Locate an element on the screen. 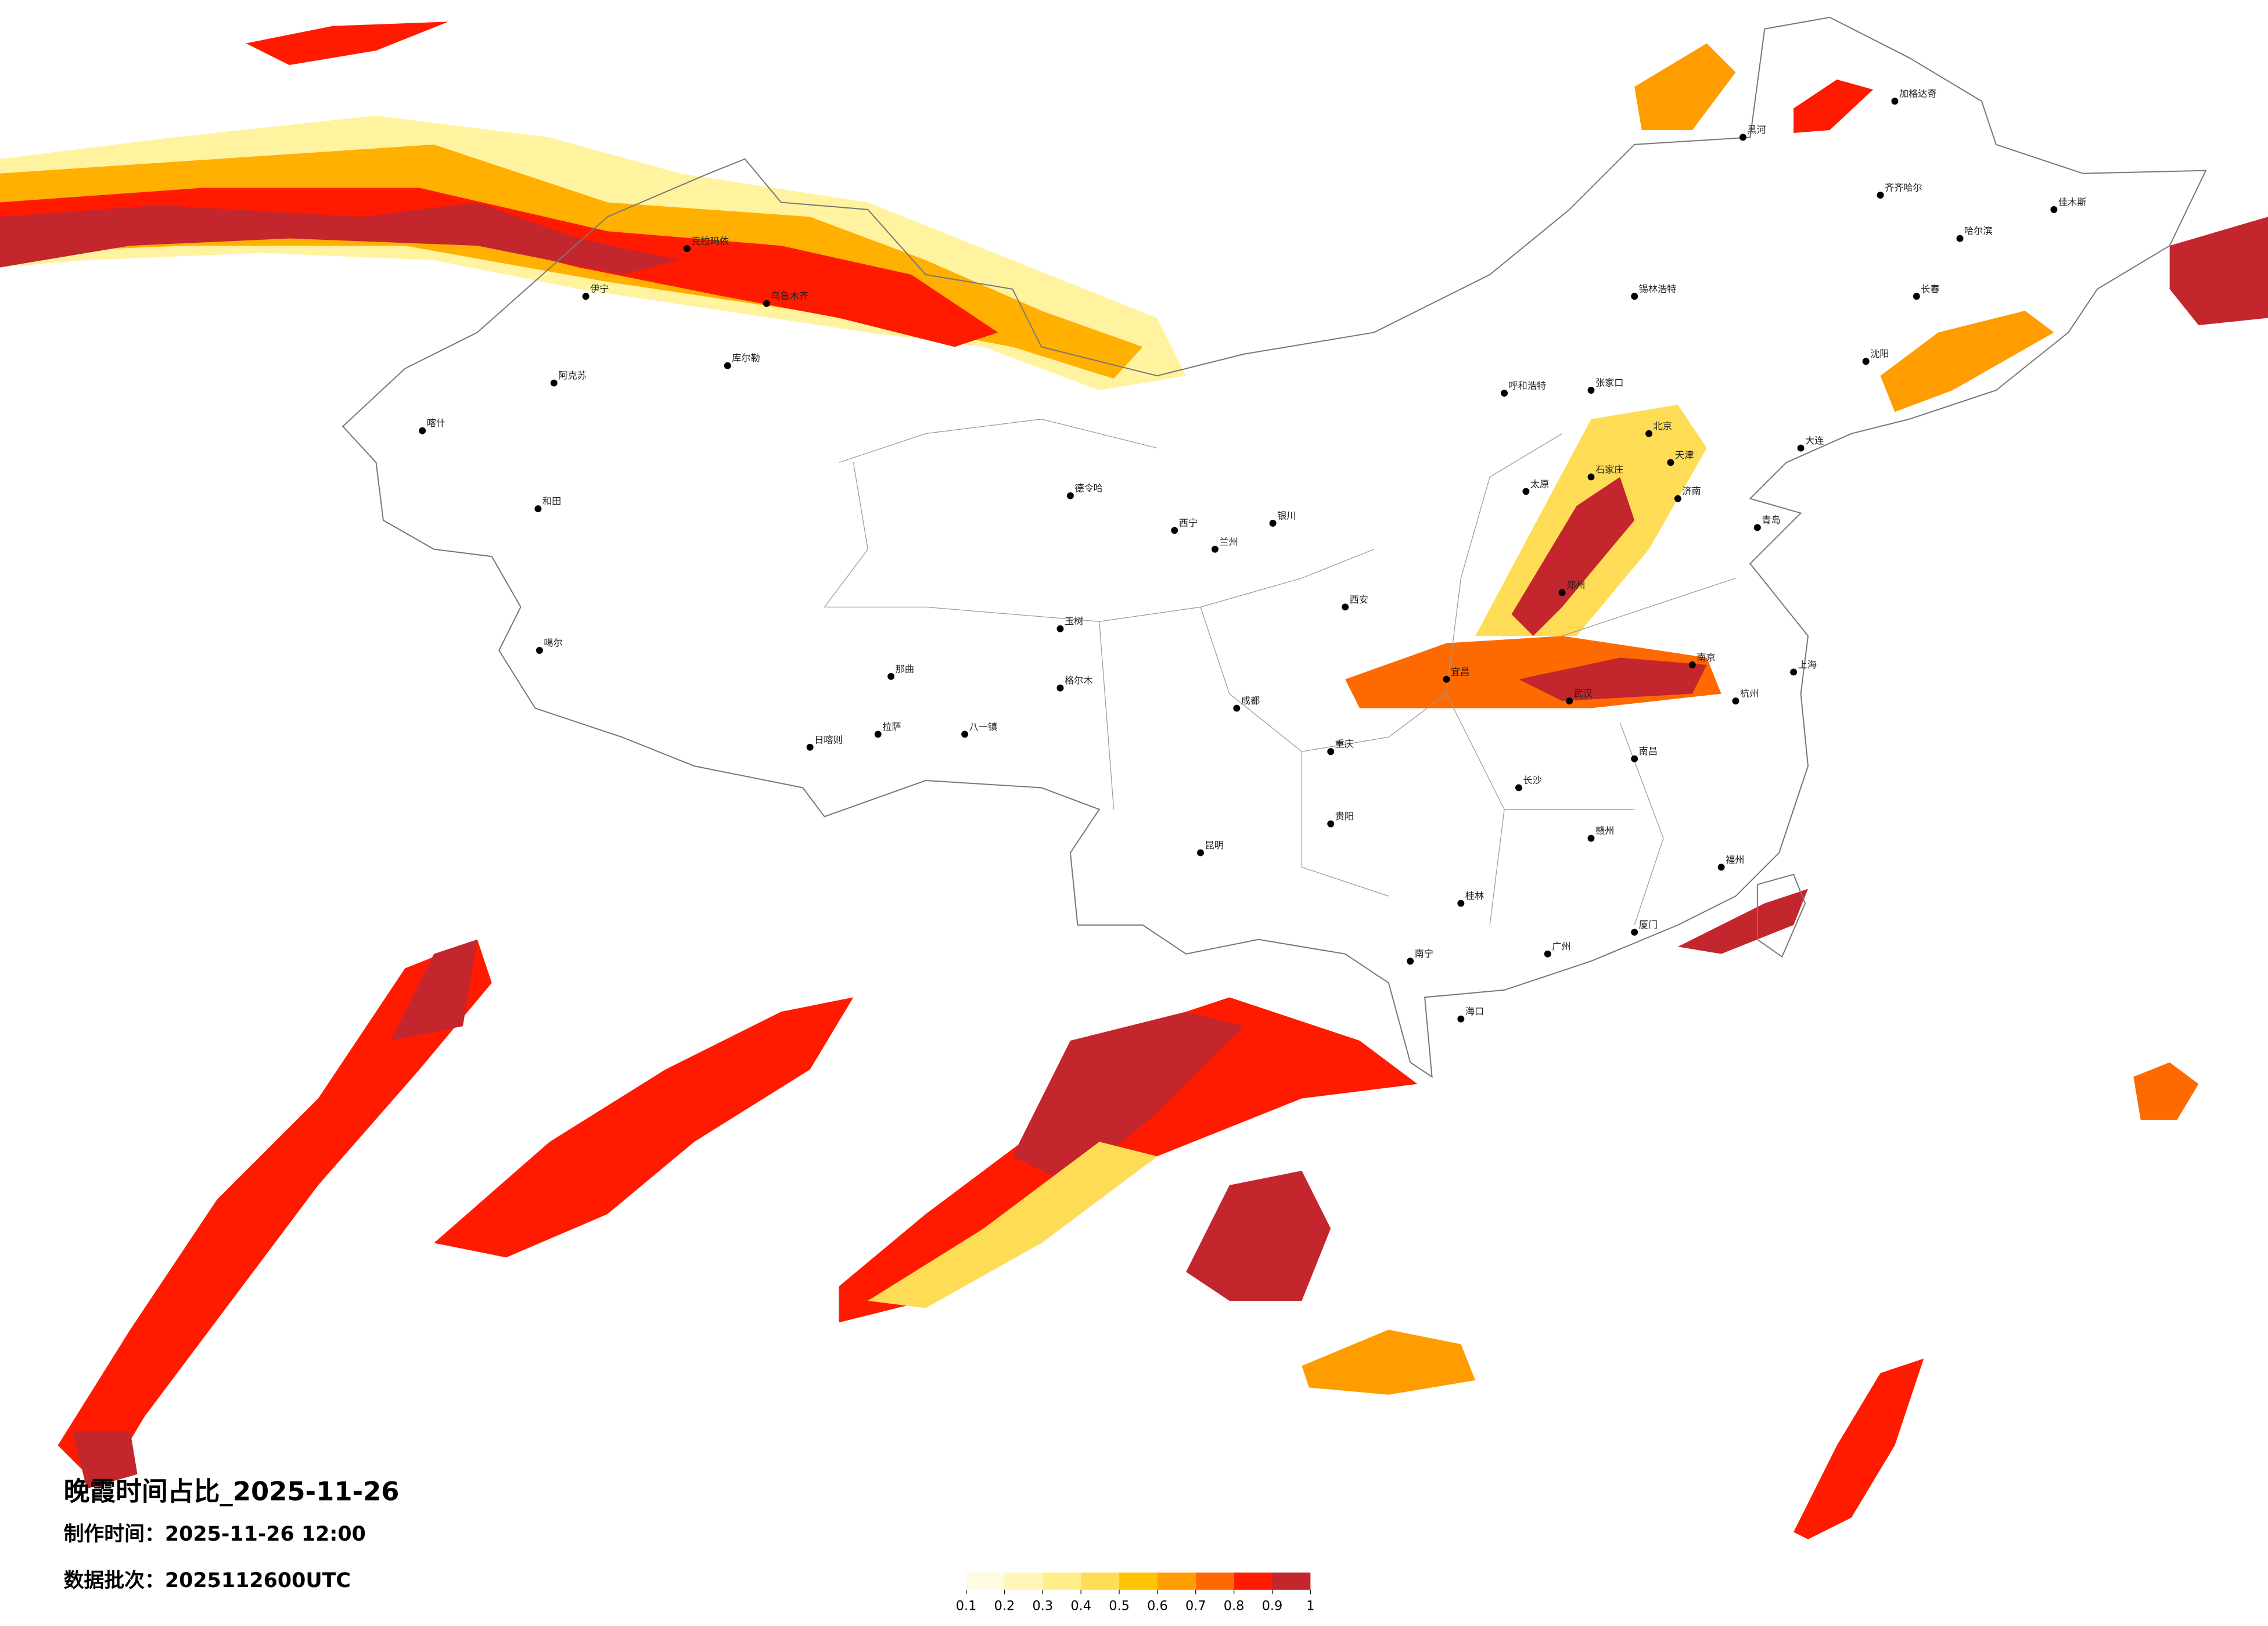  city-label: 成都 is located at coordinates (1250, 700).